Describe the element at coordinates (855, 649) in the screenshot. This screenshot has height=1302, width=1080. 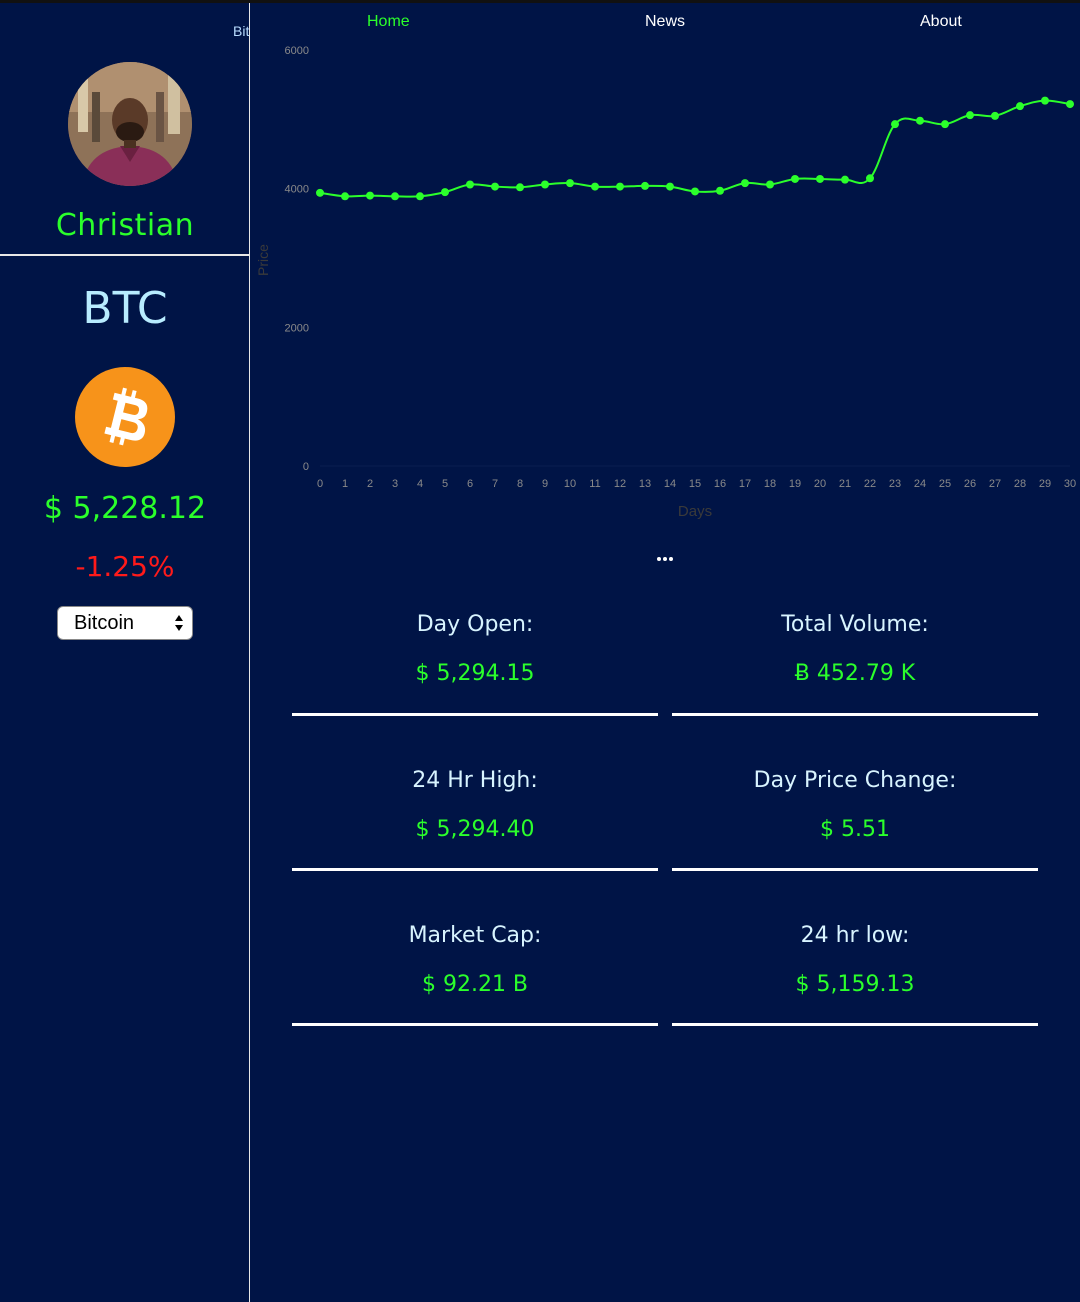
I see `stat-total-volume: Total Volume: Ƀ 452.79 K` at that location.